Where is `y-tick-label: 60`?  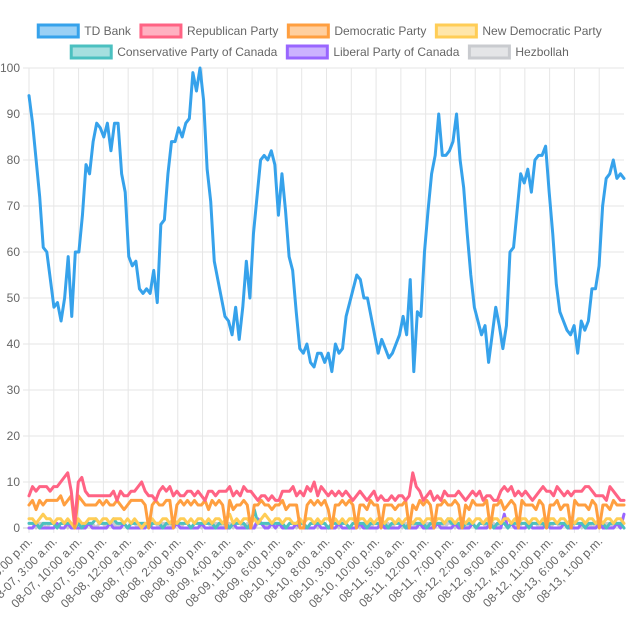
y-tick-label: 60 is located at coordinates (14, 252).